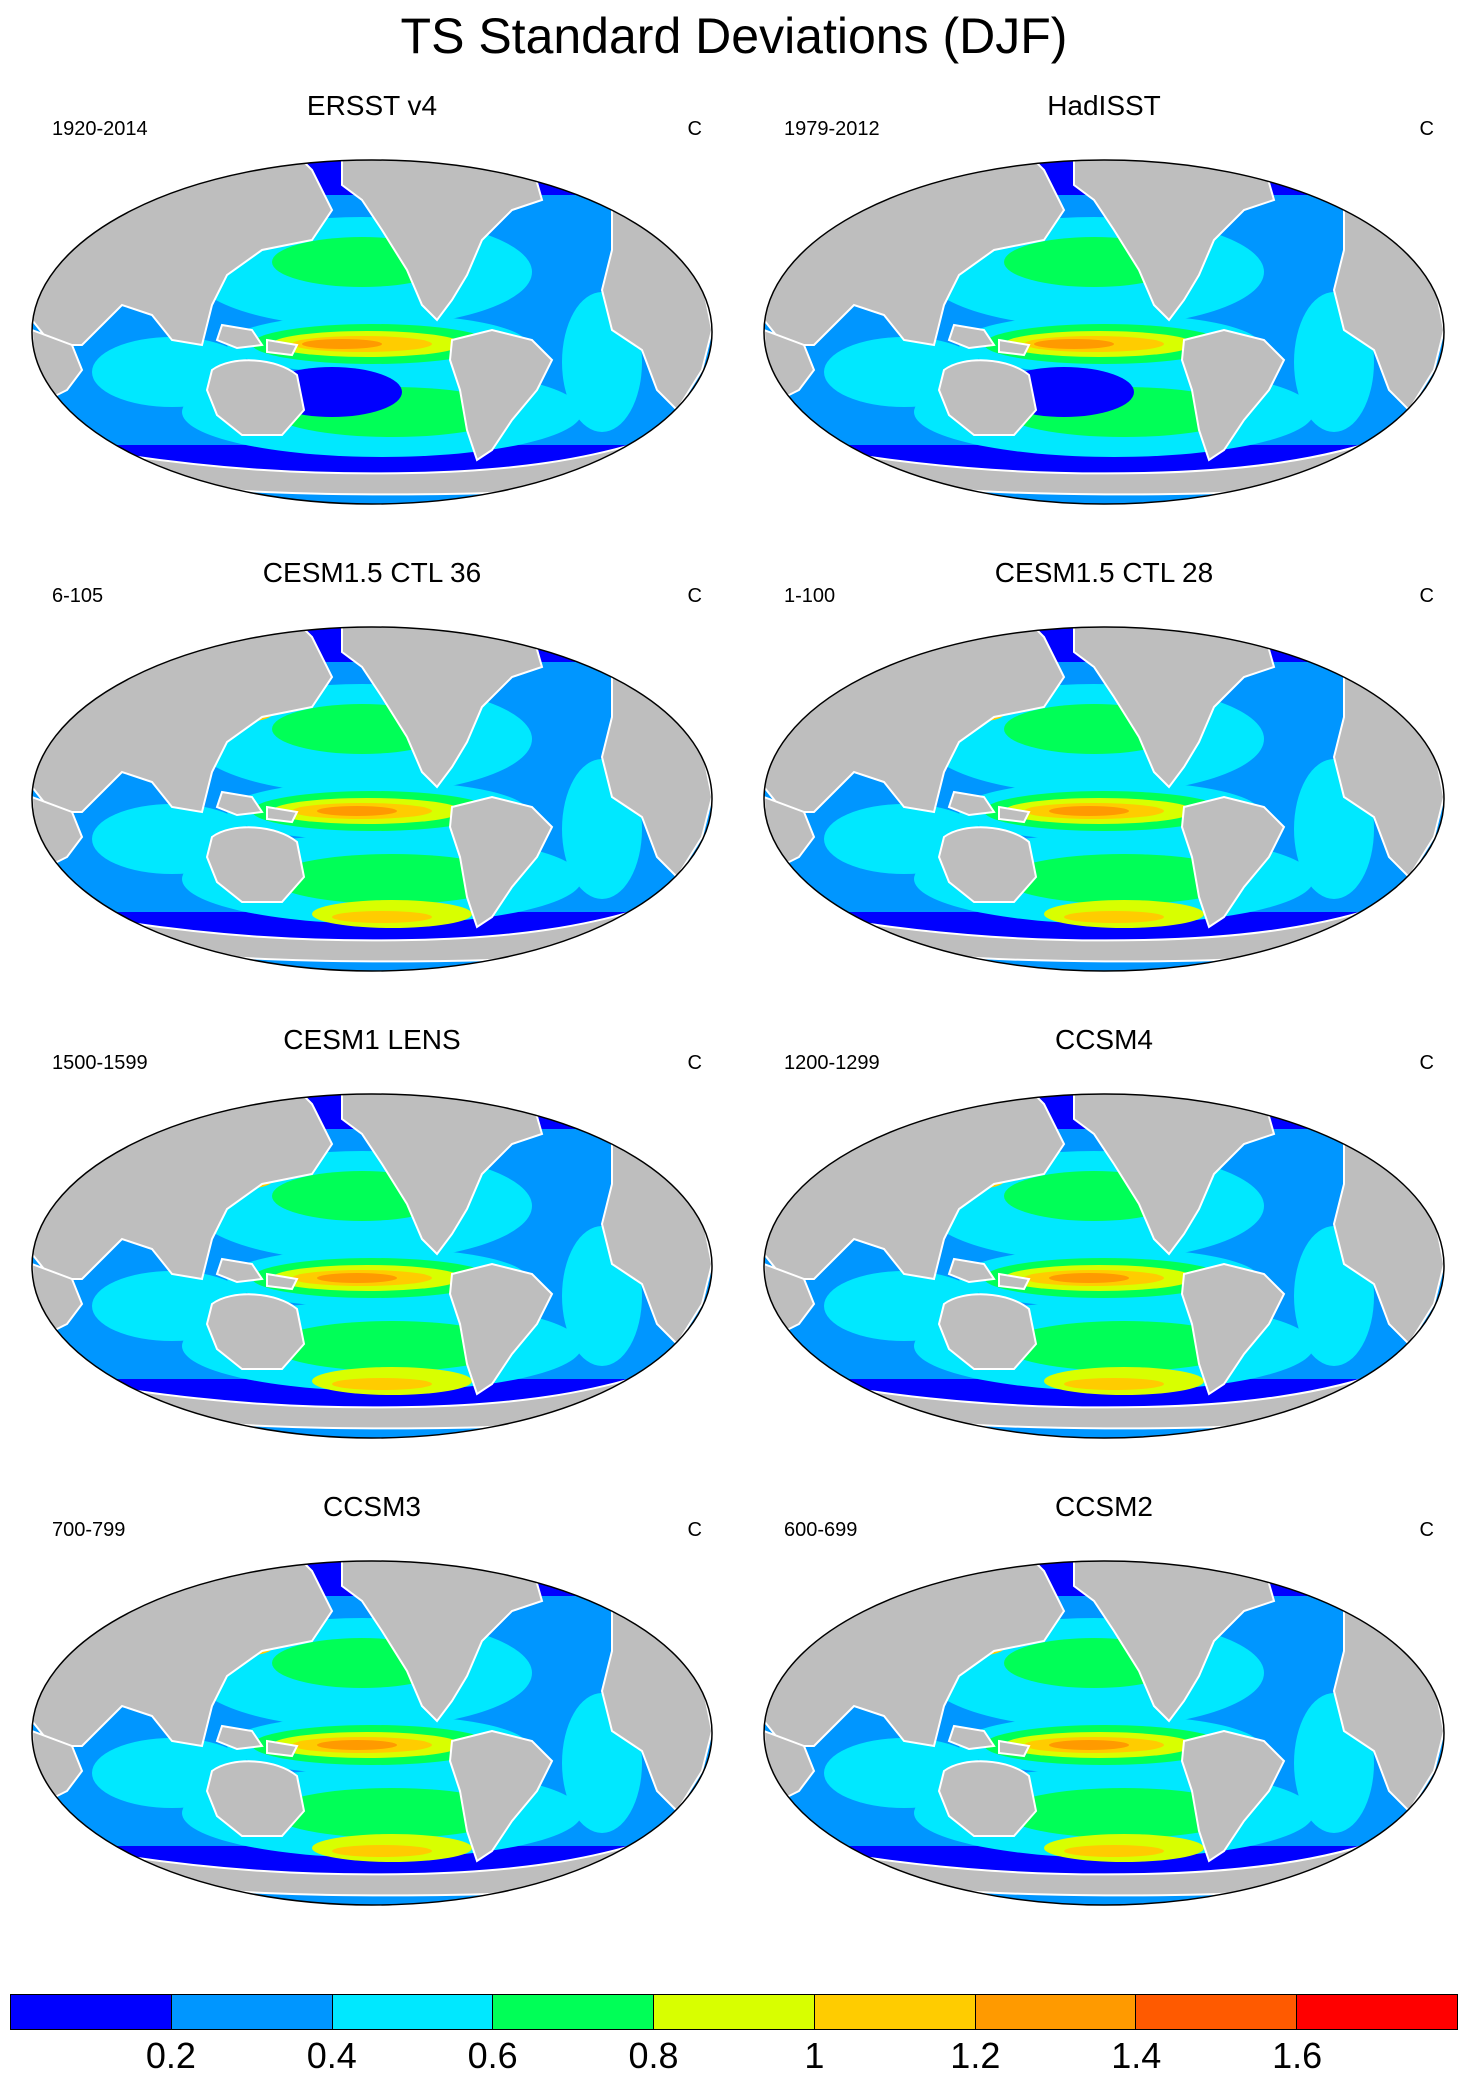 This screenshot has width=1468, height=2082. What do you see at coordinates (1103, 1039) in the screenshot?
I see `panel-title: CCSM4` at bounding box center [1103, 1039].